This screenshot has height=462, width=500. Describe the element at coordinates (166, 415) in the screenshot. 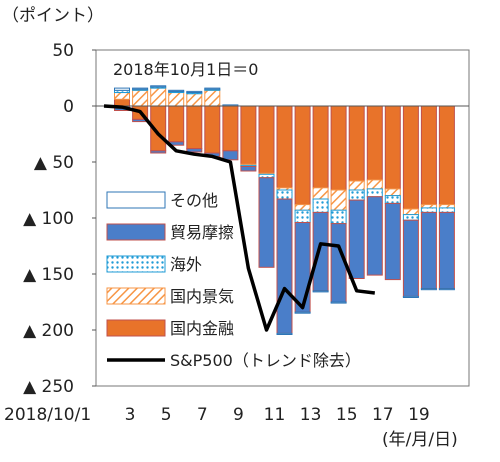

I see `x-tick-label: 5` at that location.